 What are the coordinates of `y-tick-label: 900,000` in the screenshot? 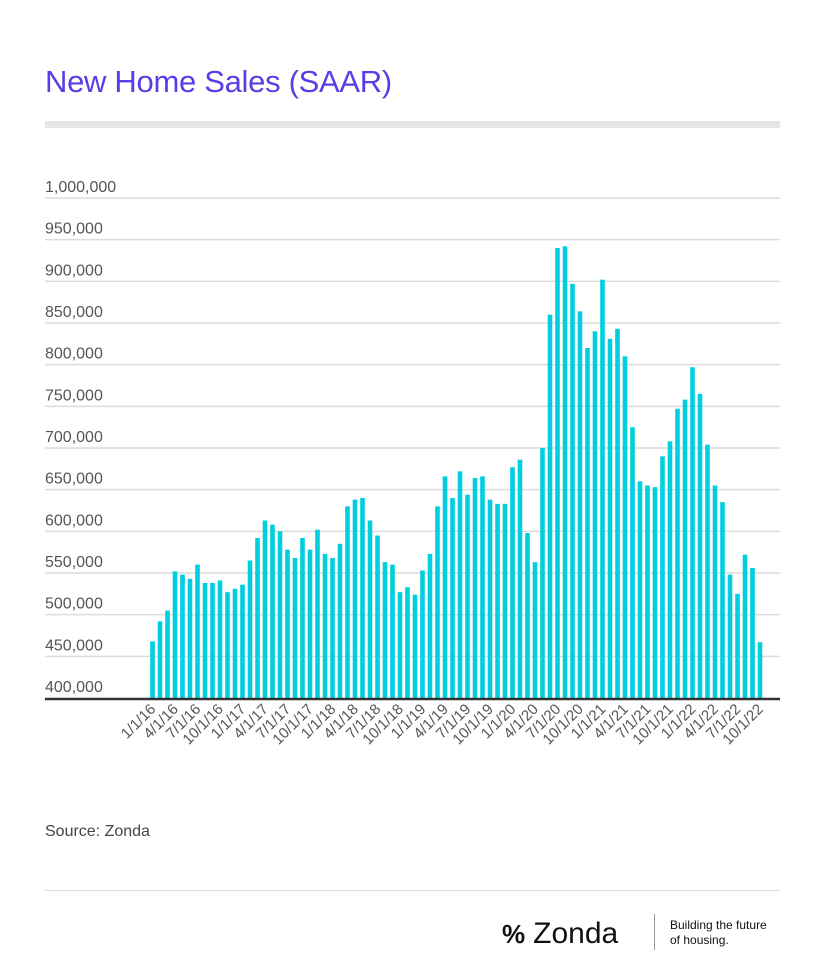 It's located at (74, 270).